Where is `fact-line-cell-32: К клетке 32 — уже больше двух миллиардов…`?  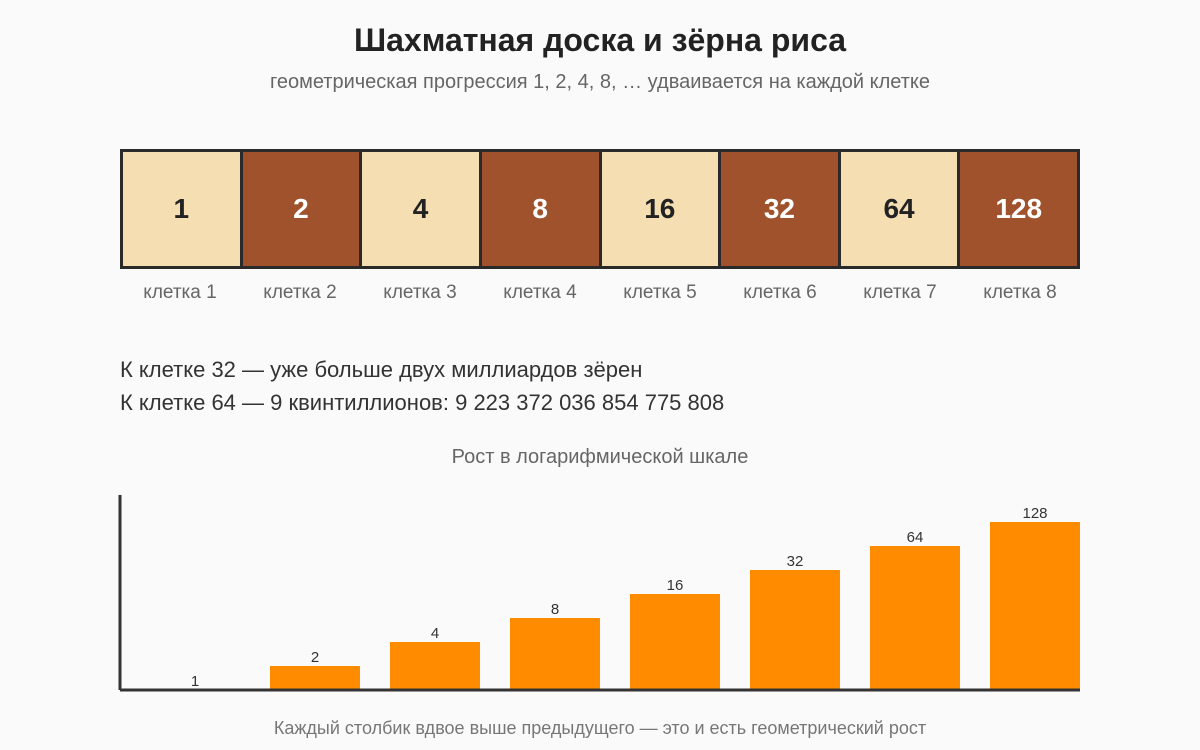
fact-line-cell-32: К клетке 32 — уже больше двух миллиардов… is located at coordinates (381, 369).